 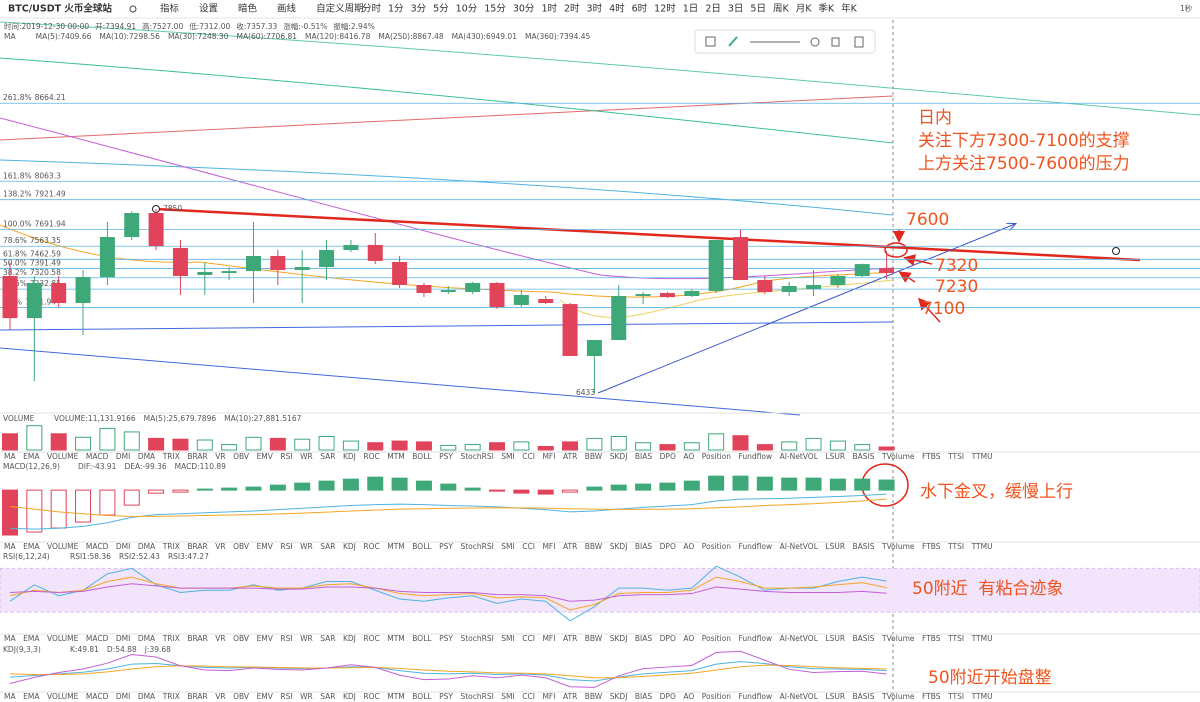 I want to click on period-button: 月K, so click(x=804, y=9).